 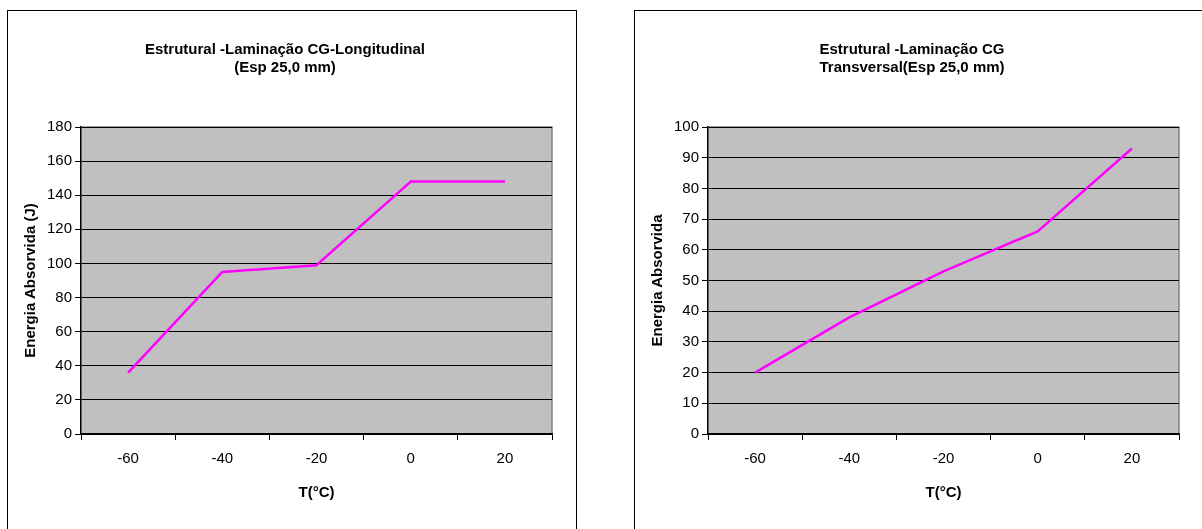 What do you see at coordinates (60, 228) in the screenshot?
I see `y-tick-label: 120` at bounding box center [60, 228].